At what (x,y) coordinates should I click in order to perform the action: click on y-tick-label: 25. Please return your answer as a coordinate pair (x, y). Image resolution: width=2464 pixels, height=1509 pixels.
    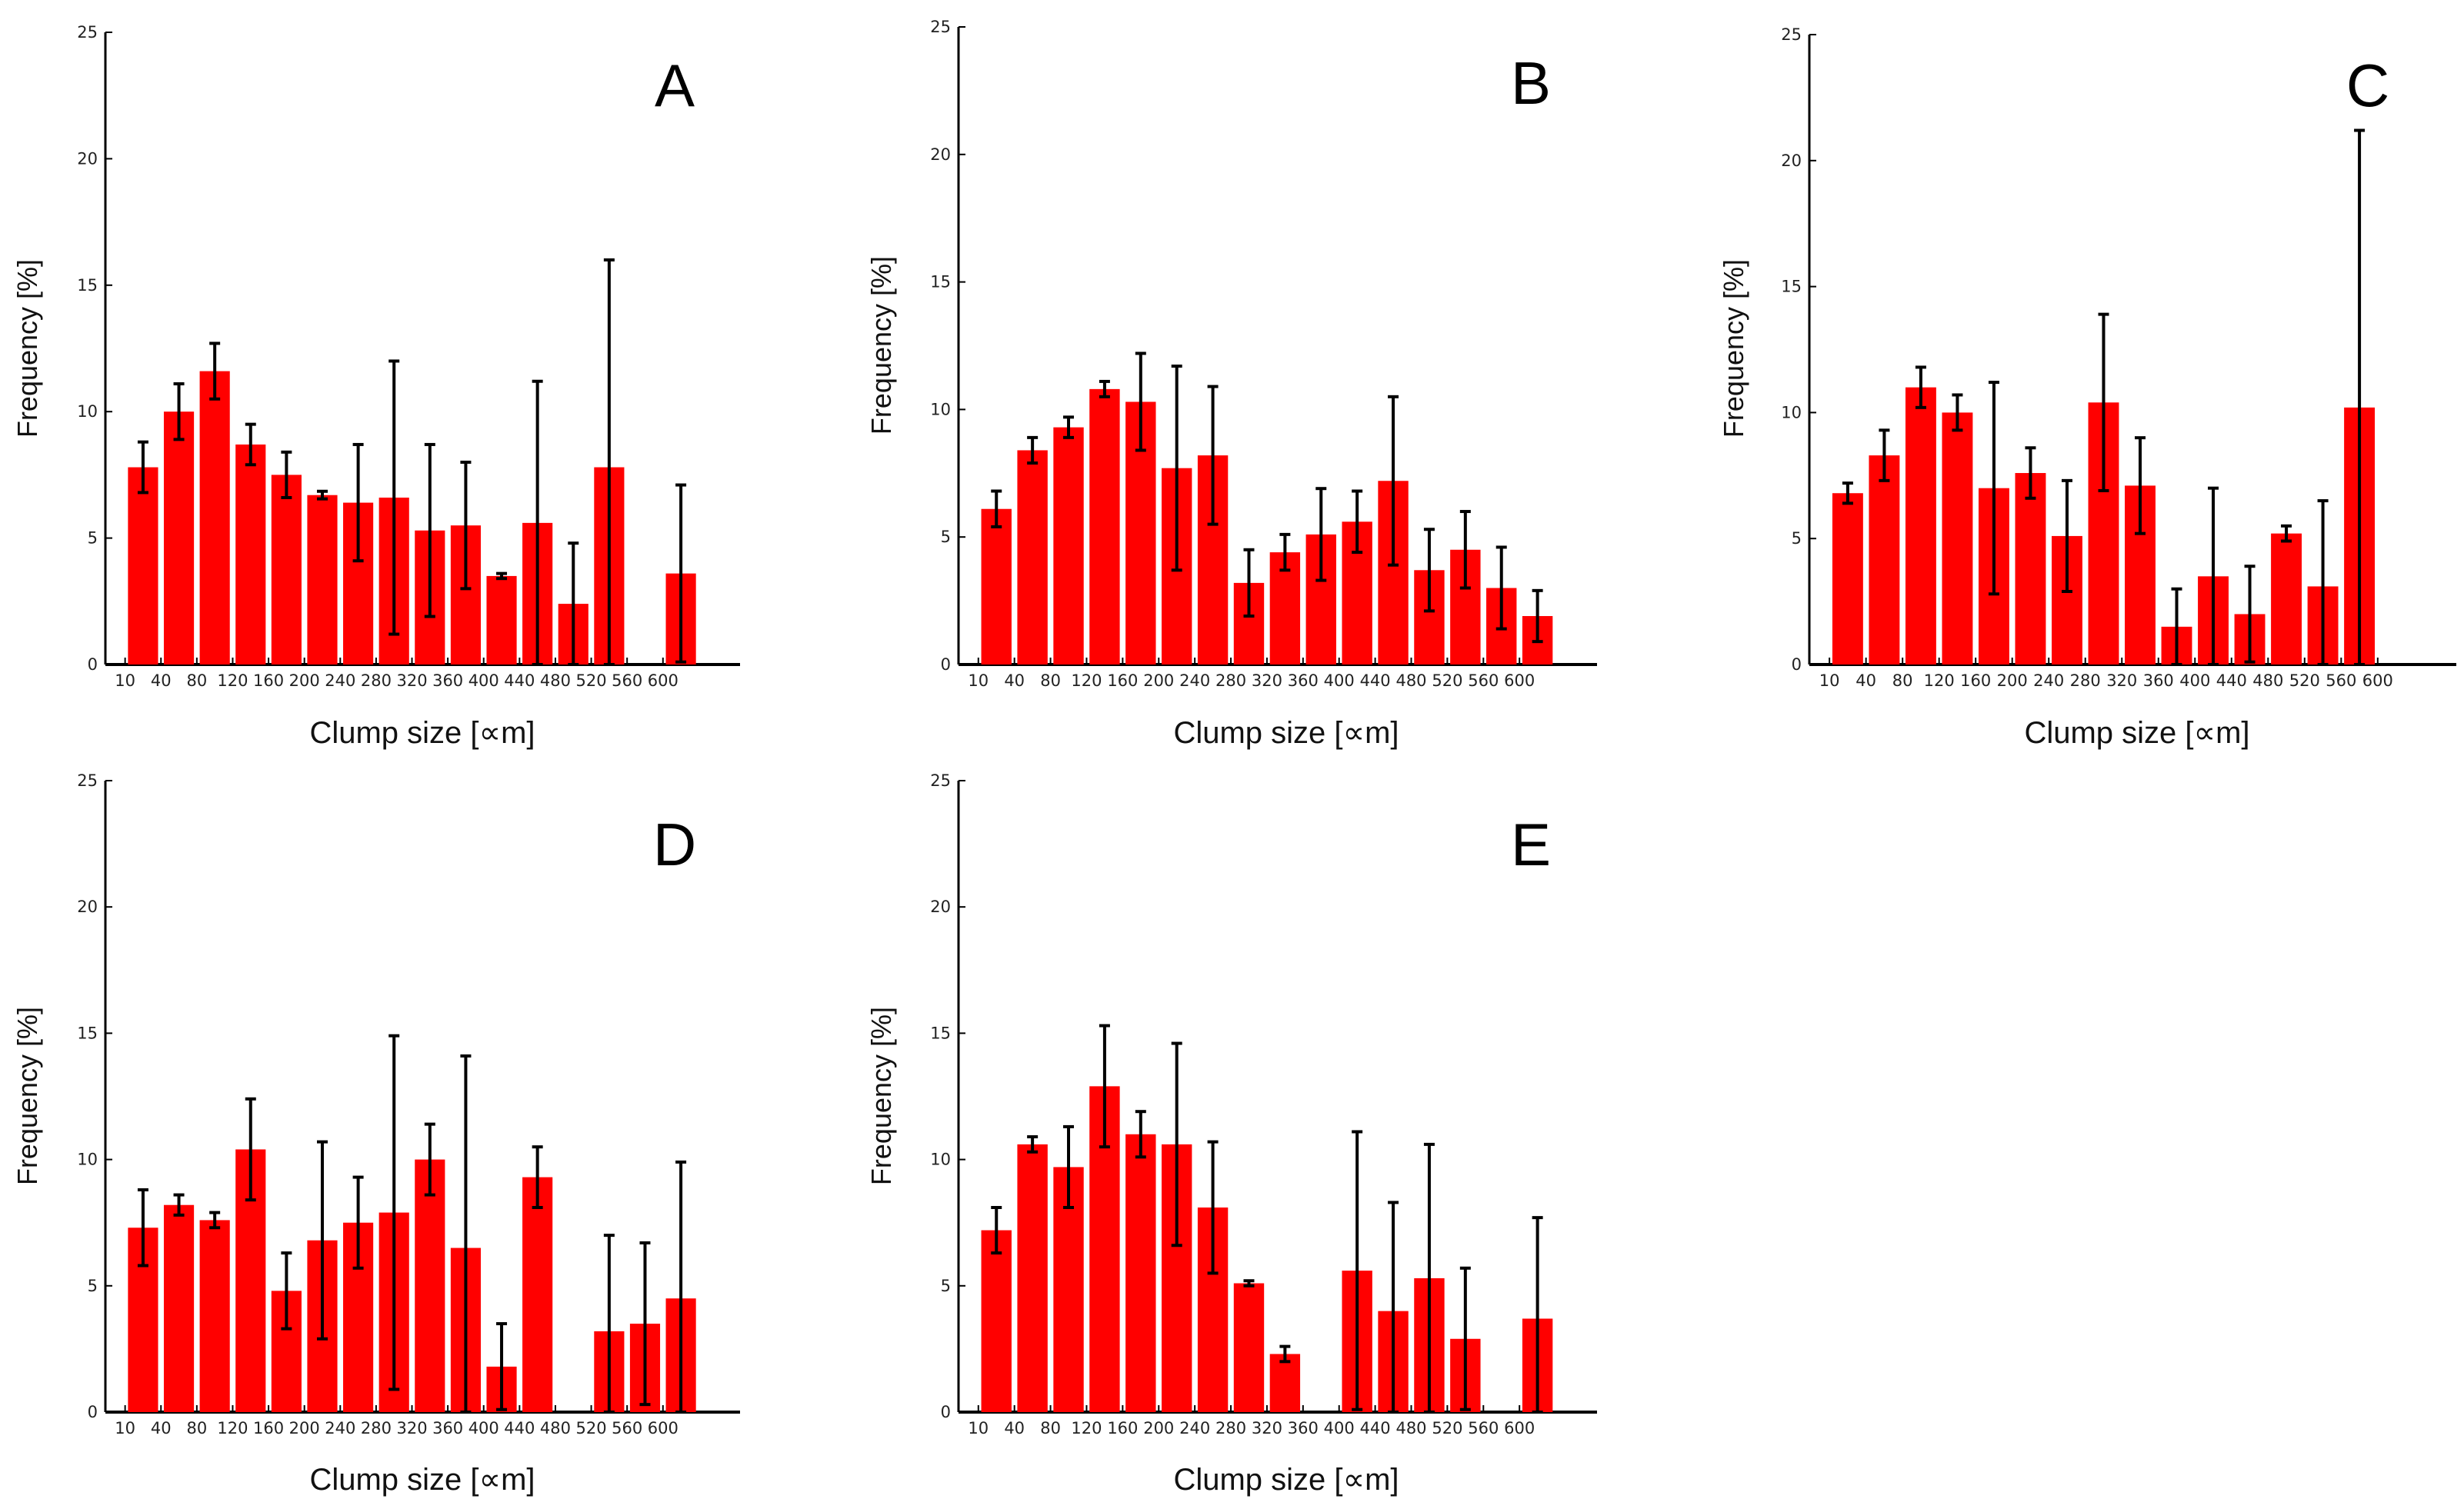
    Looking at the image, I should click on (87, 780).